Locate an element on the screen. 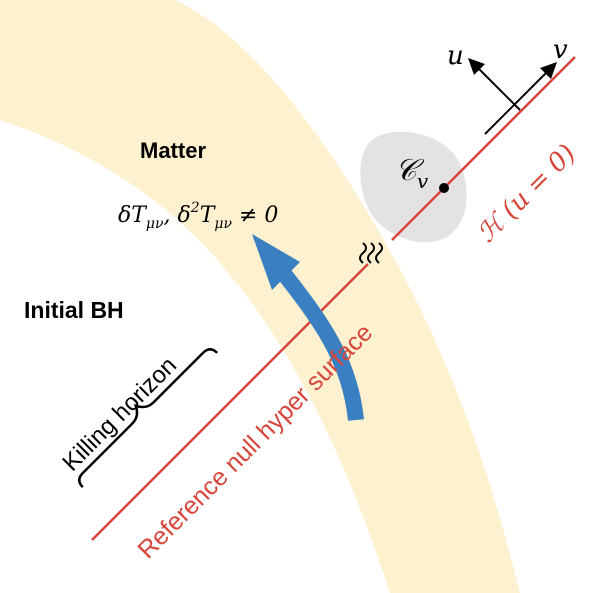 The width and height of the screenshot is (597, 593). killing-horizon-label: Killing horizon is located at coordinates (119, 414).